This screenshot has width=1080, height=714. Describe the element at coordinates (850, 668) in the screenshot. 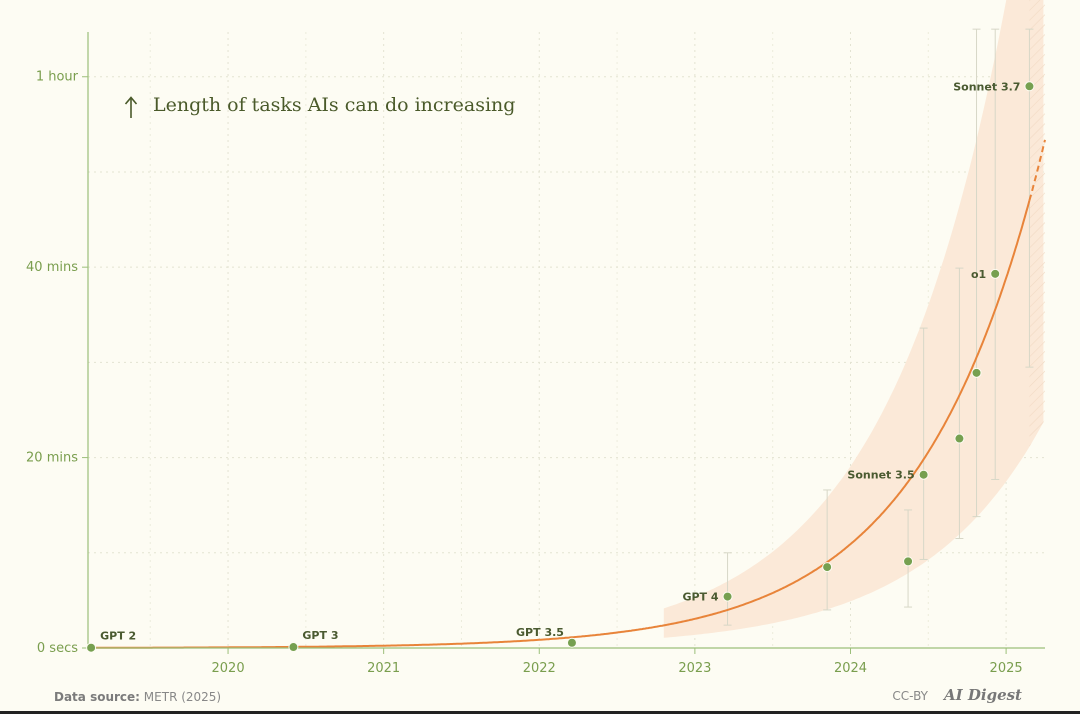

I see `x-tick-label: 2024` at that location.